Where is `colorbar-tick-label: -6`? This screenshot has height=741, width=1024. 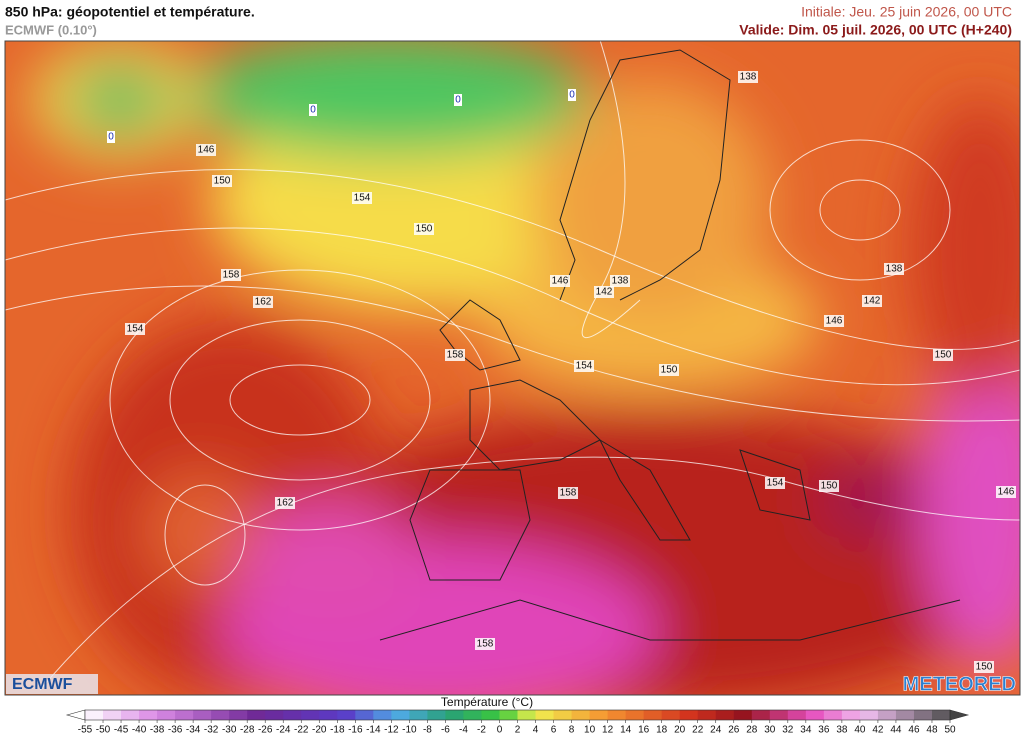 colorbar-tick-label: -6 is located at coordinates (445, 730).